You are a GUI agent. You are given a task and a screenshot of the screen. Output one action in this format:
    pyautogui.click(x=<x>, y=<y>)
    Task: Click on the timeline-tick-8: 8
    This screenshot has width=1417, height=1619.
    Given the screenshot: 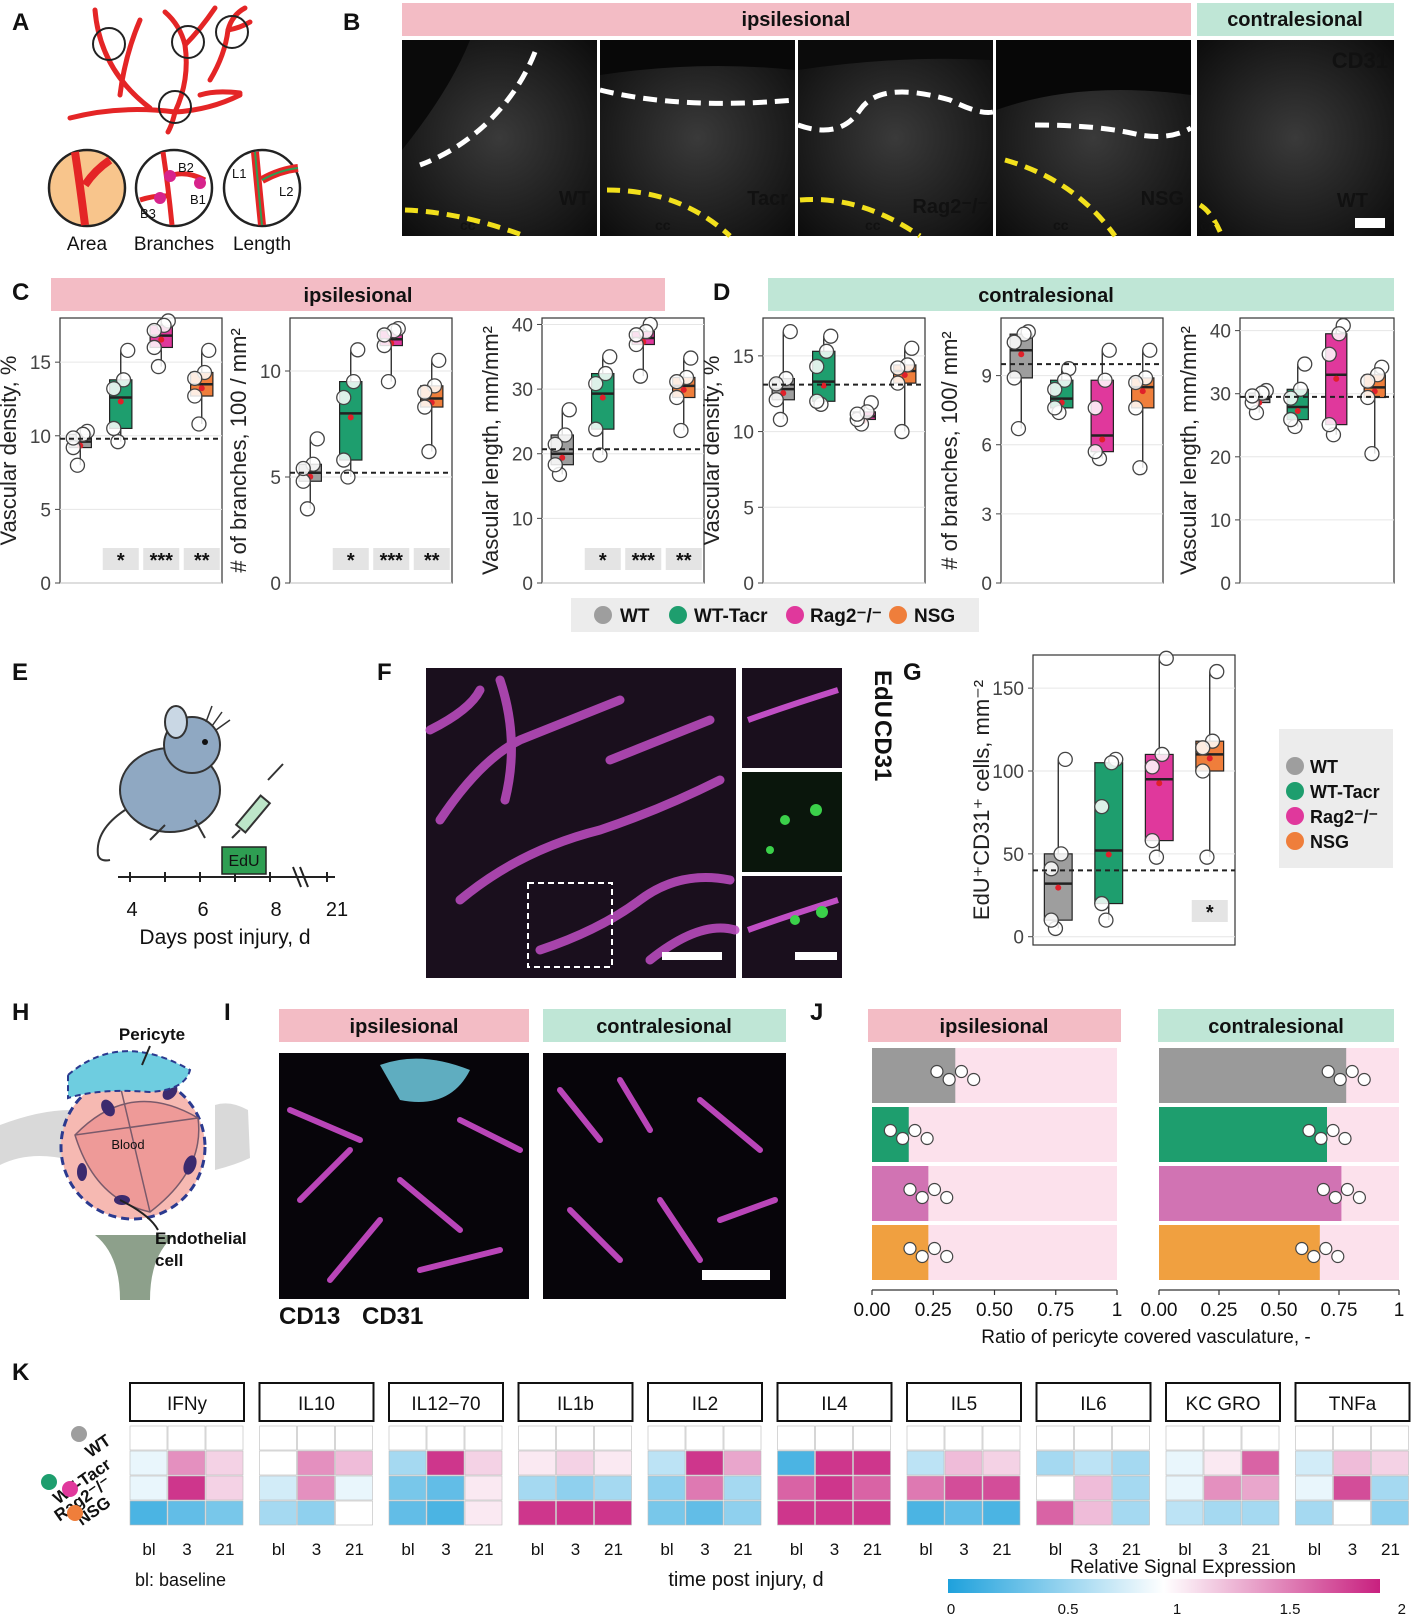 What is the action you would take?
    pyautogui.click(x=275, y=910)
    